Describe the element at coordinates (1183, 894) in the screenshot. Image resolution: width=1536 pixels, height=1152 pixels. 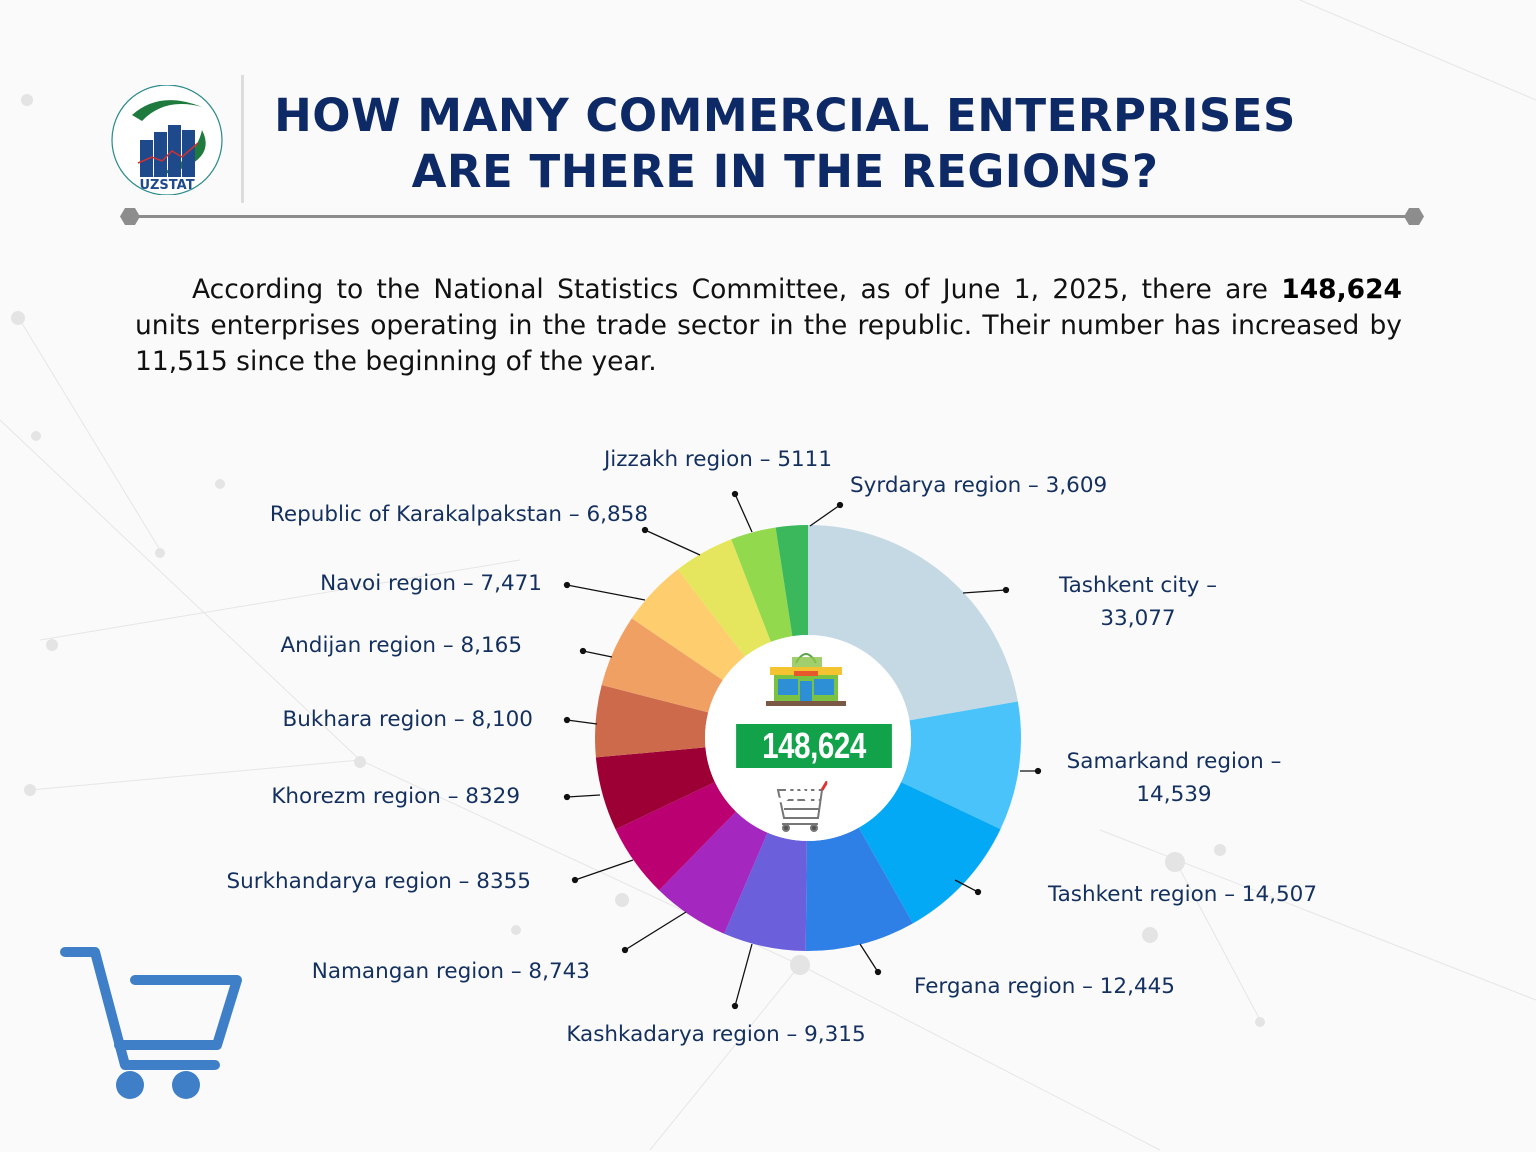
I see `label-tashkent-region: Tashkent region – 14,507` at that location.